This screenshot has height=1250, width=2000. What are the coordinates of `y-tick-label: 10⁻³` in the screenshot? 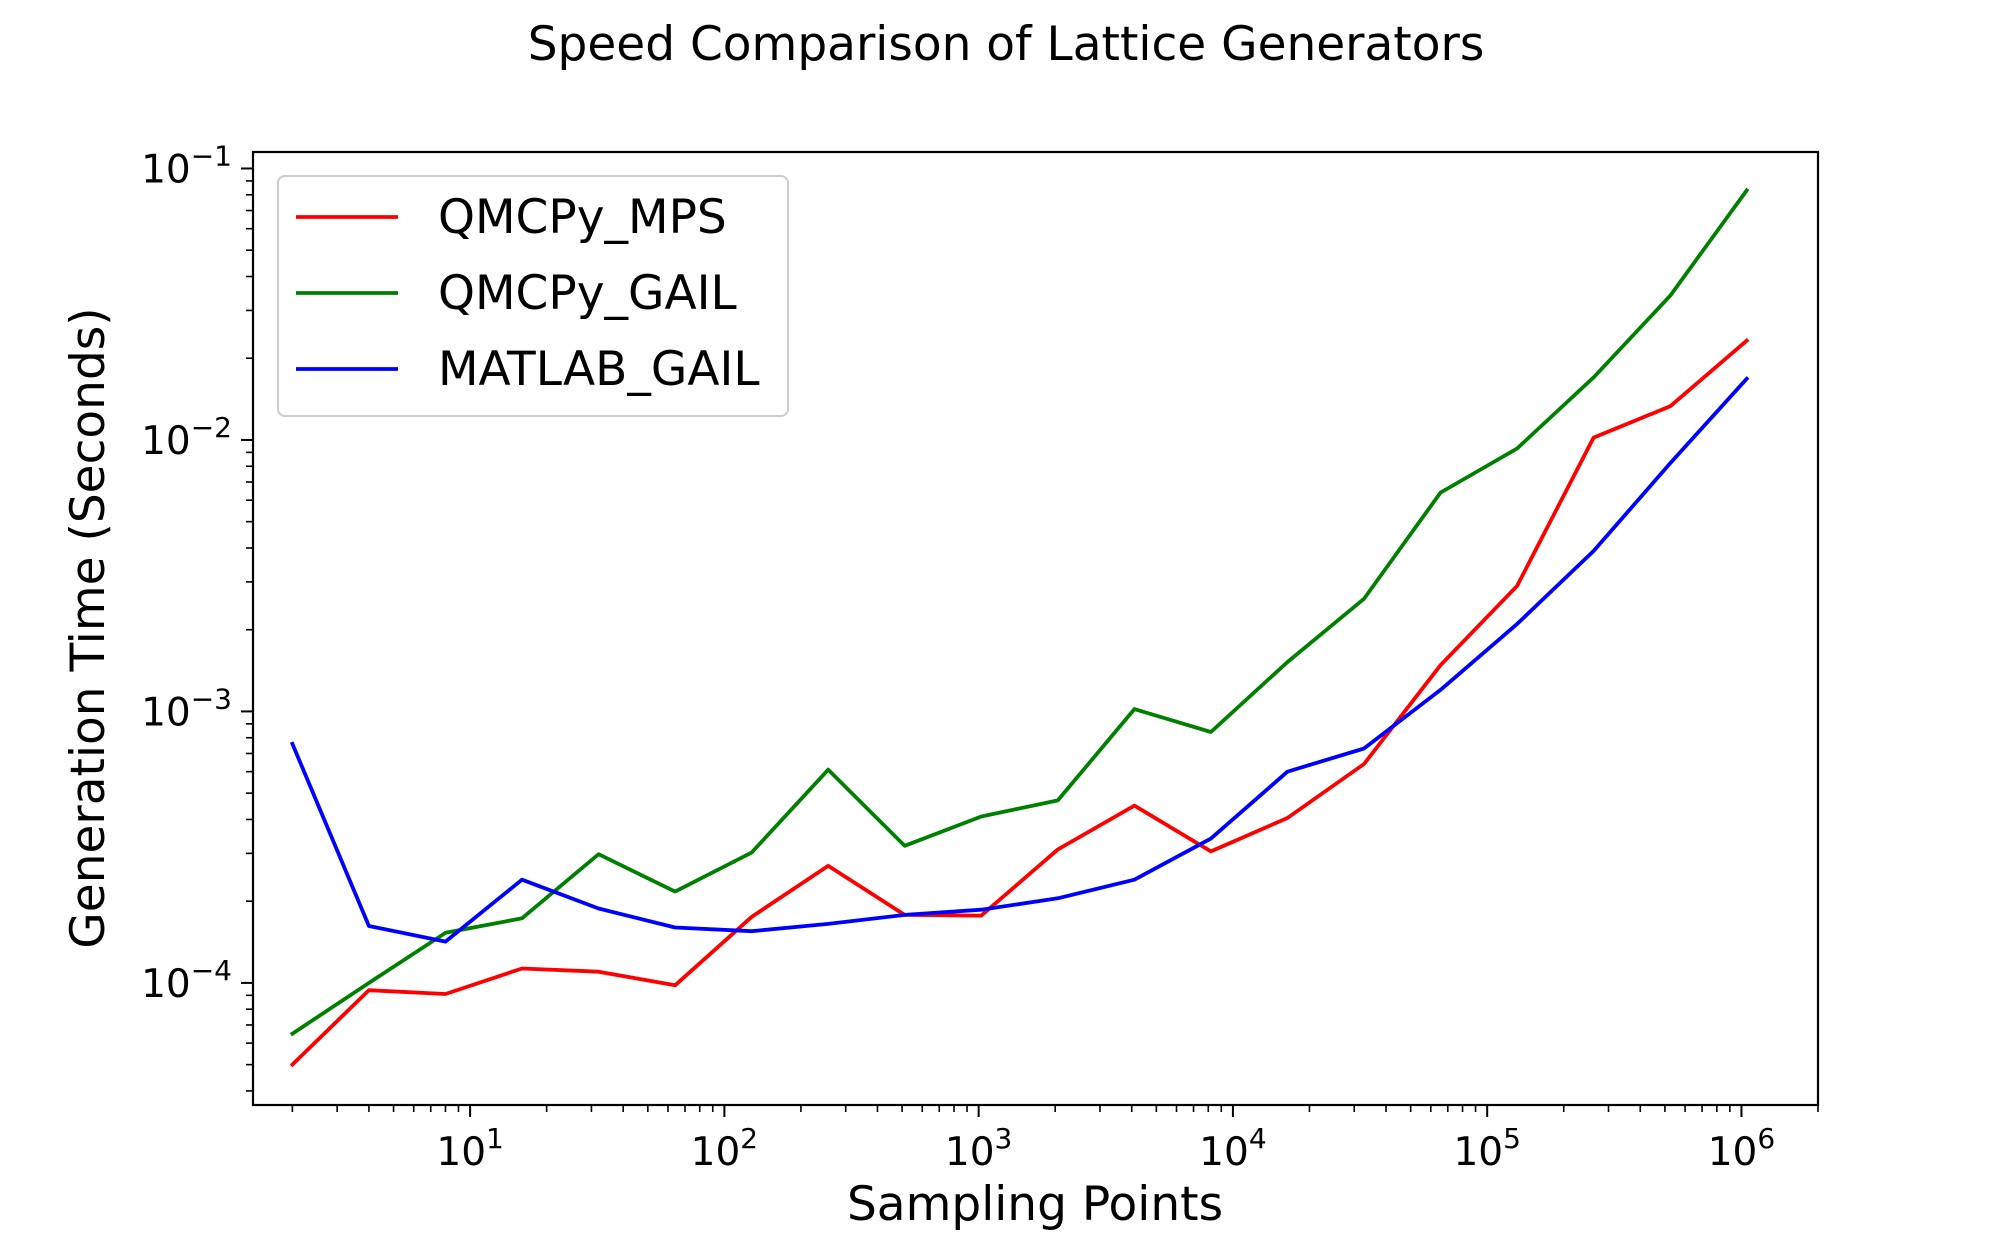 It's located at (186, 708).